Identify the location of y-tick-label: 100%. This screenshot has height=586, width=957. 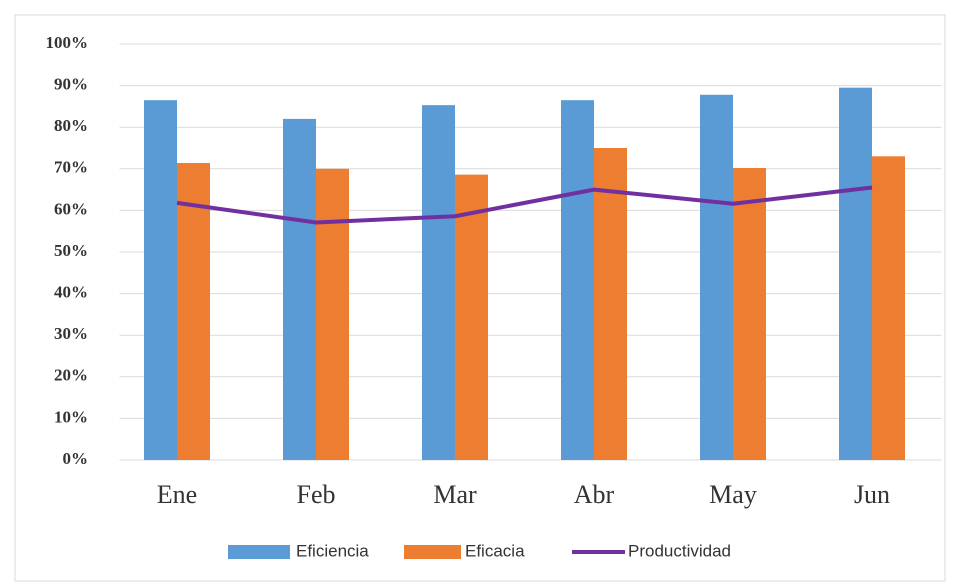
(67, 42).